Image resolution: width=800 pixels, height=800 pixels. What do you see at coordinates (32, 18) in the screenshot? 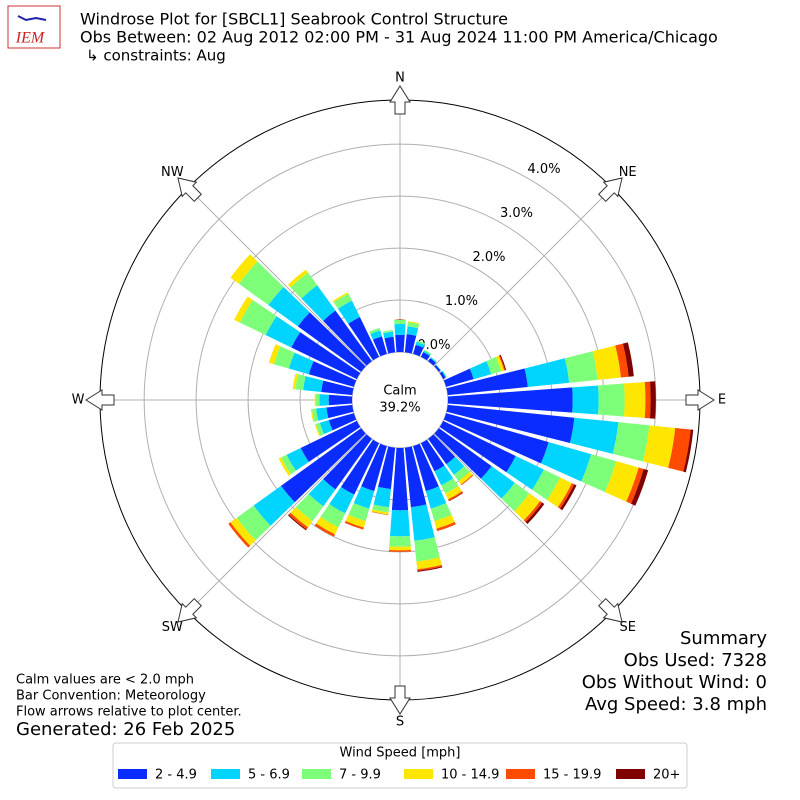
I see `logo-icon` at bounding box center [32, 18].